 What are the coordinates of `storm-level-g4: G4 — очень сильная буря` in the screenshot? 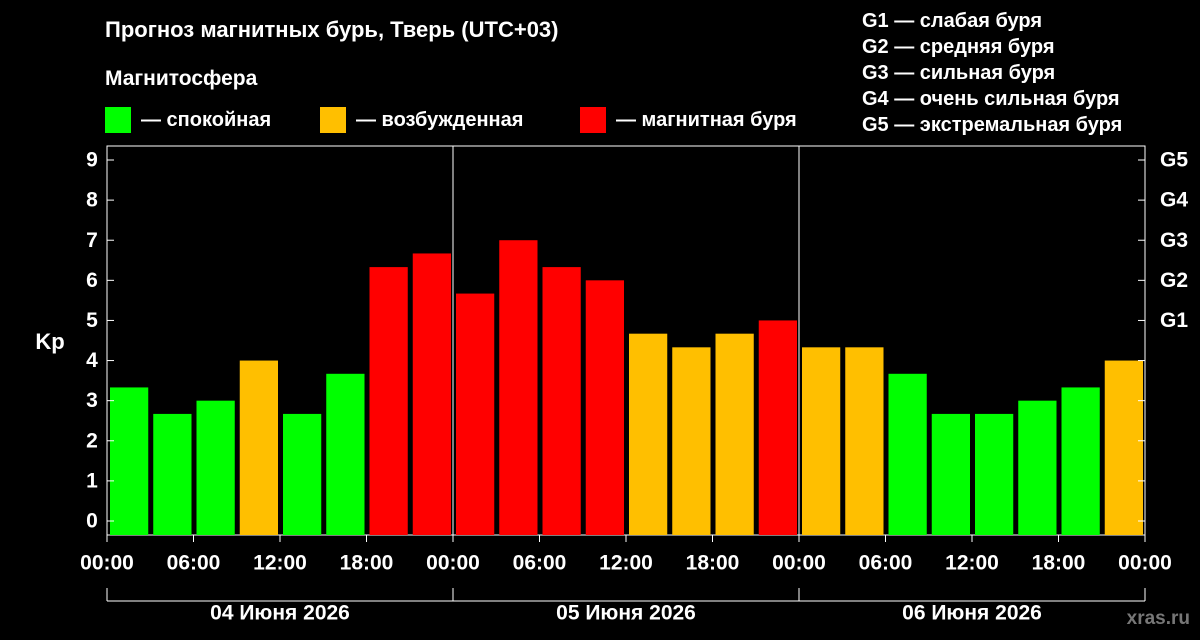 It's located at (991, 99).